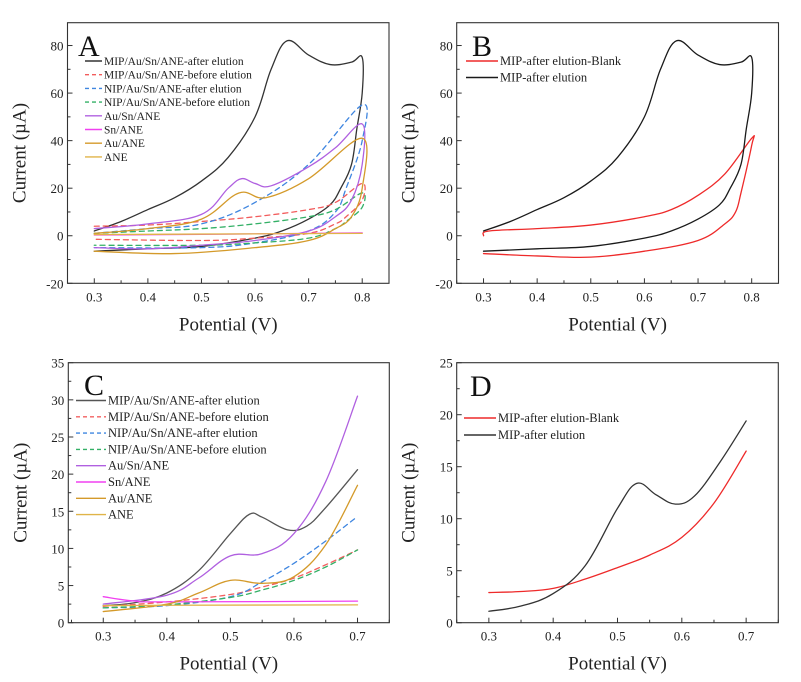  What do you see at coordinates (481, 386) in the screenshot?
I see `panel-letter: D` at bounding box center [481, 386].